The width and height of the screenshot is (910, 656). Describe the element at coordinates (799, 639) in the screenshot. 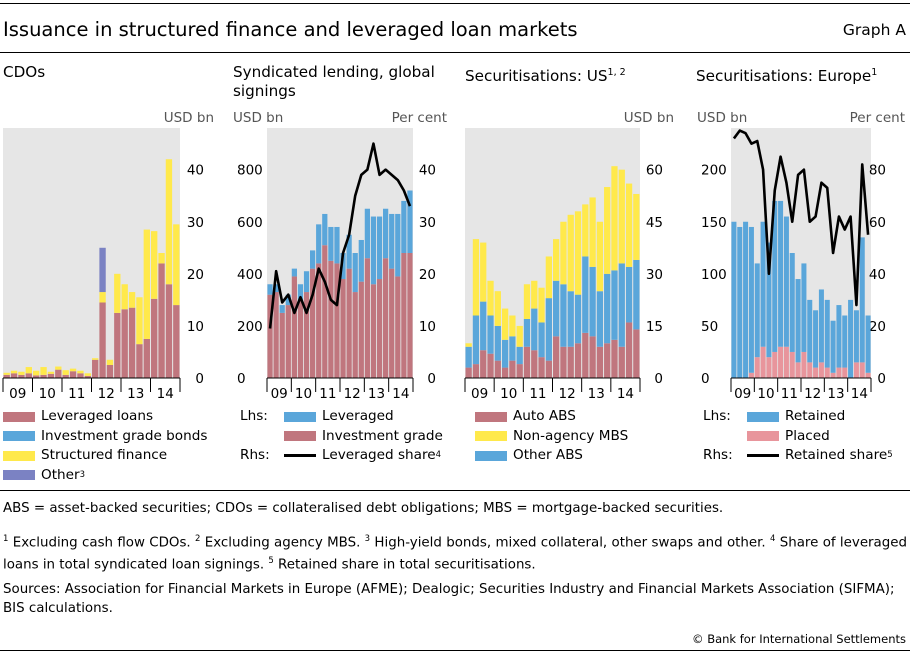

I see `copyright: © Bank for International Settlements` at that location.